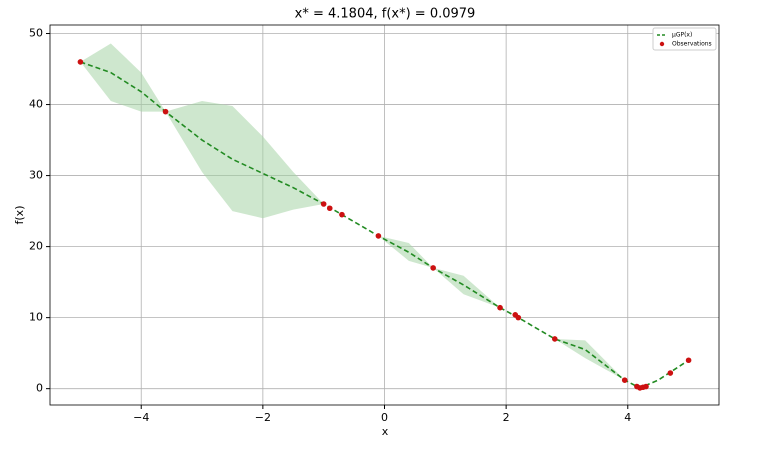 Image resolution: width=780 pixels, height=456 pixels. What do you see at coordinates (384, 417) in the screenshot?
I see `x-tick-label: 0` at bounding box center [384, 417].